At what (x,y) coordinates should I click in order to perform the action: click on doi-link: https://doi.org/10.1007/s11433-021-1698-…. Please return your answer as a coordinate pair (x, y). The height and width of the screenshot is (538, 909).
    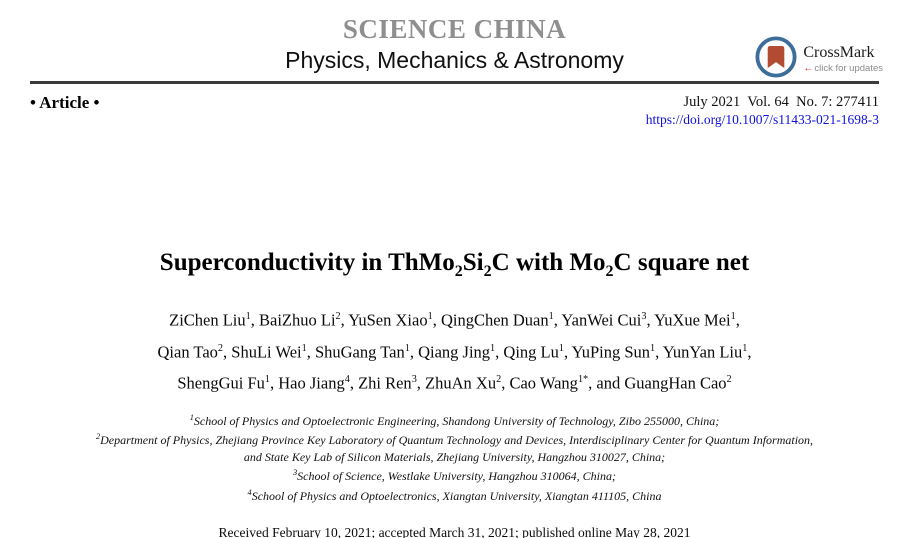
    Looking at the image, I should click on (762, 119).